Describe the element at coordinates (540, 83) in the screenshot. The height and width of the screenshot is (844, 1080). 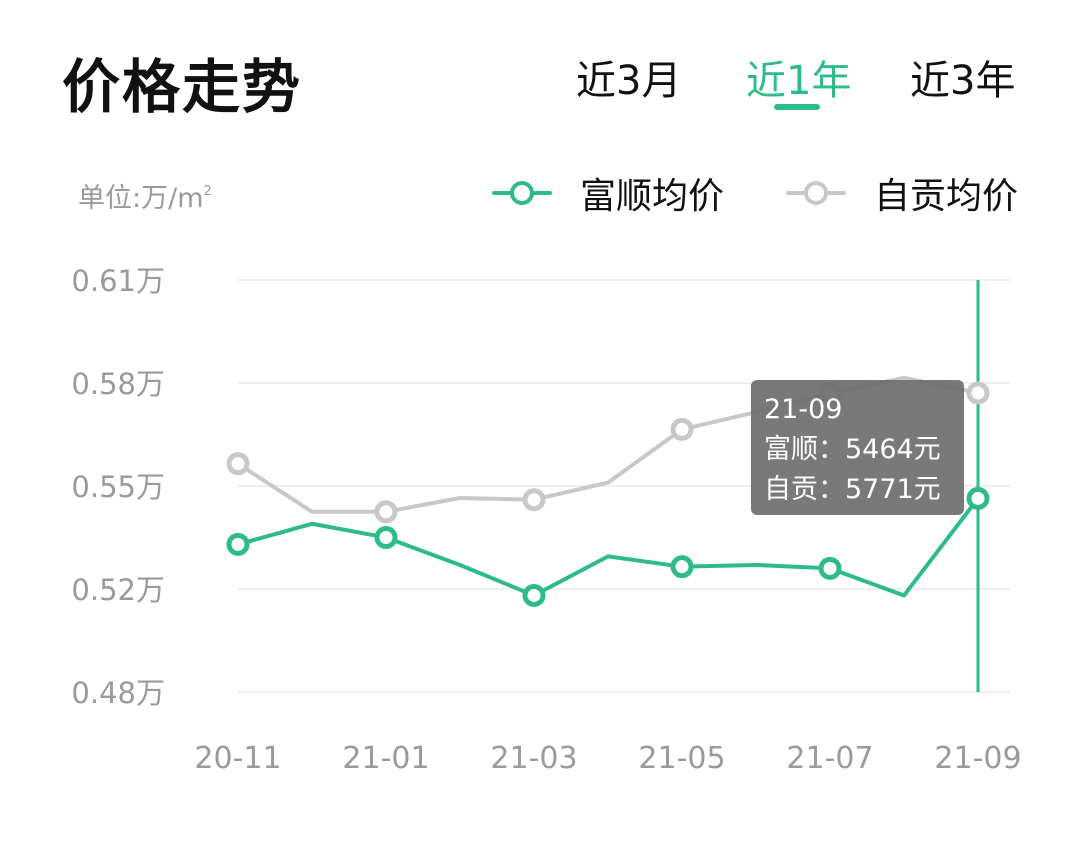
I see `period-tabs: 近3月 近1年 近3年` at that location.